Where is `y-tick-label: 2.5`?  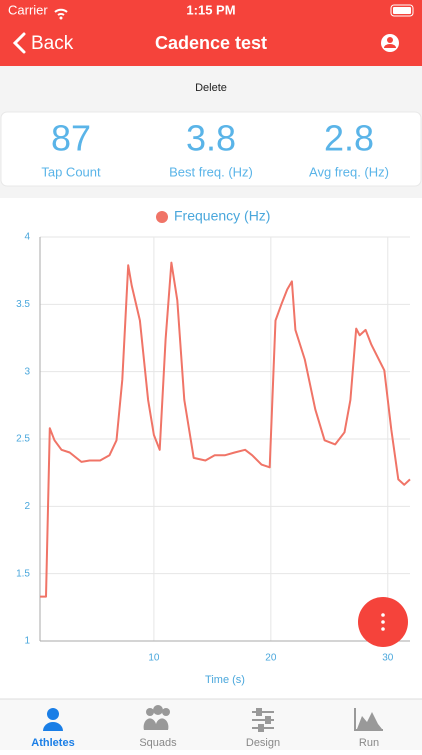
y-tick-label: 2.5 is located at coordinates (23, 439).